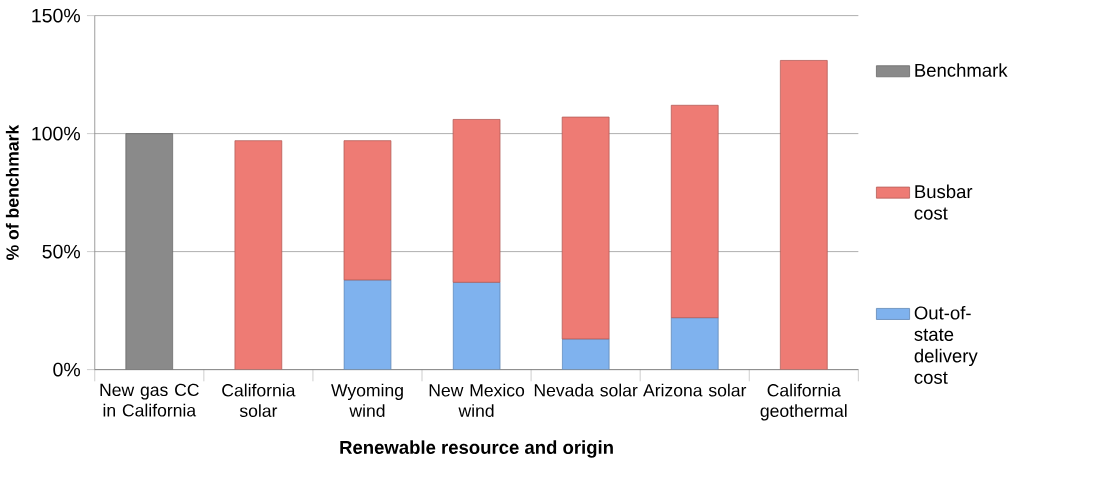 This screenshot has width=1106, height=484. I want to click on legend-label: Benchmark, so click(961, 70).